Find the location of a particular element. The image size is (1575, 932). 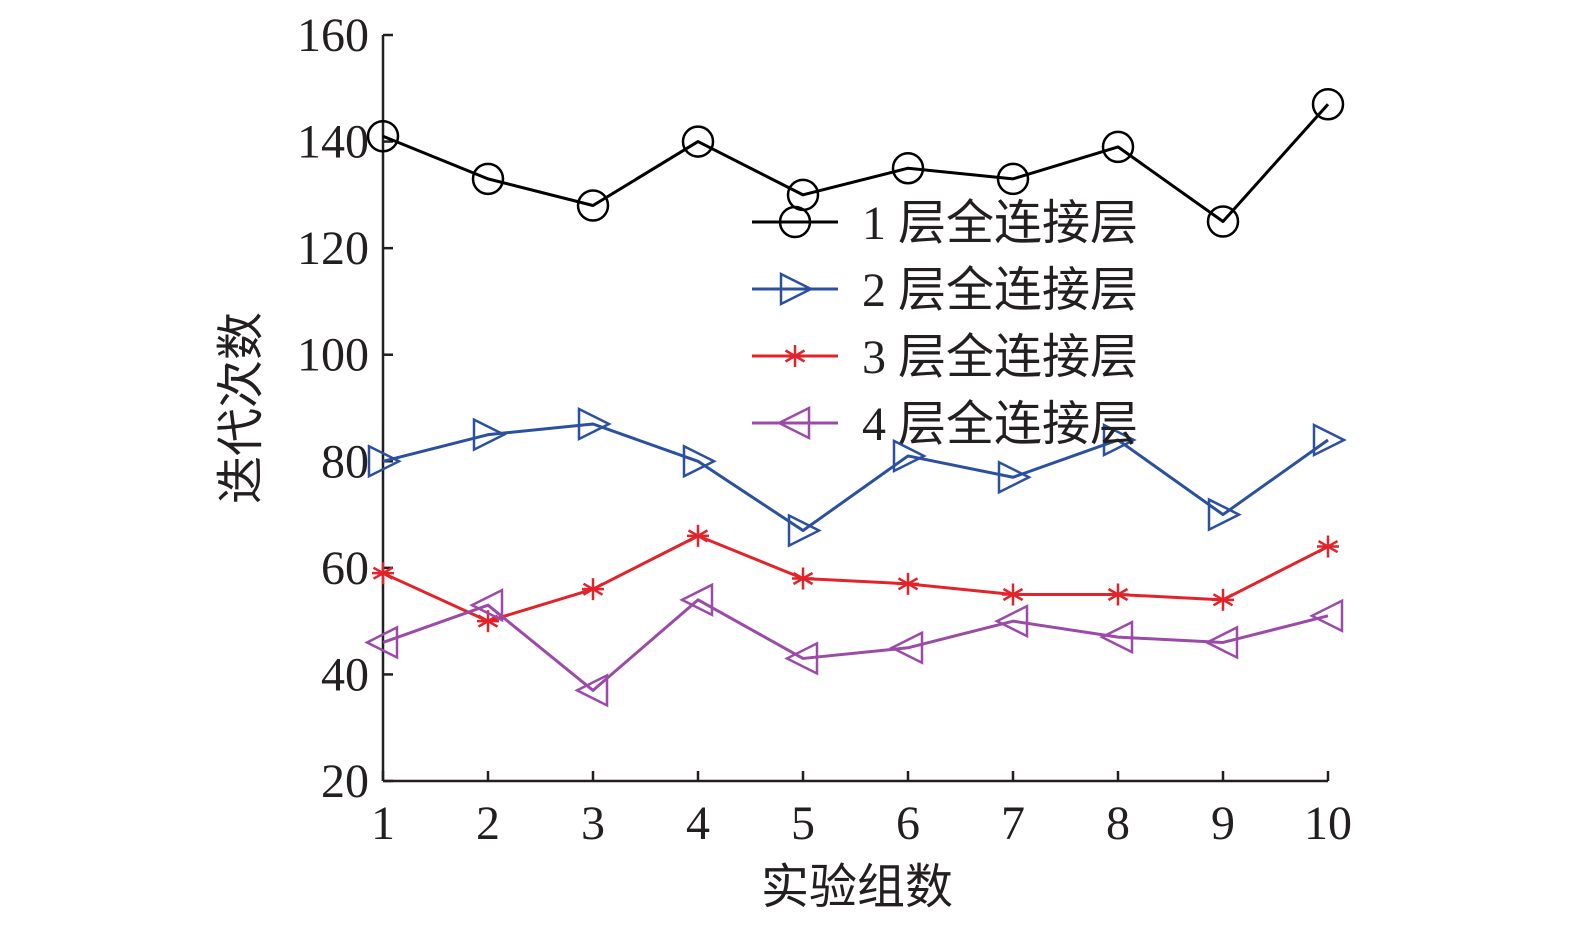

legend-label: 3 层全连接层 is located at coordinates (1000, 357).